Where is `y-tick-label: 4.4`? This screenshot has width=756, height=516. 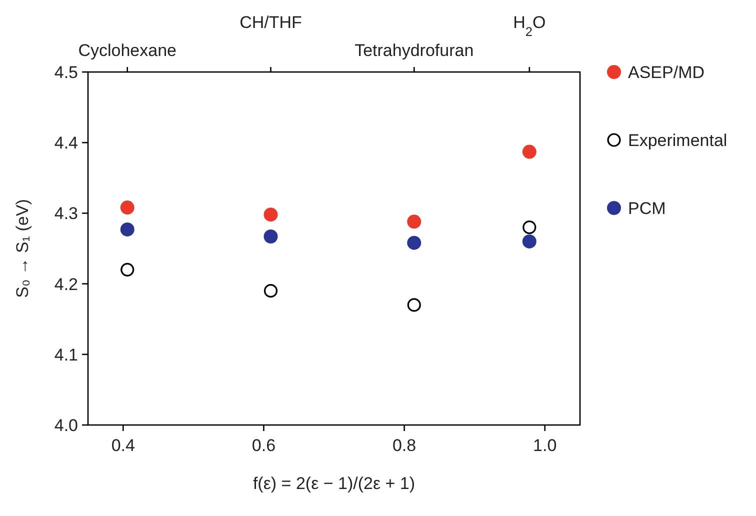 y-tick-label: 4.4 is located at coordinates (66, 143).